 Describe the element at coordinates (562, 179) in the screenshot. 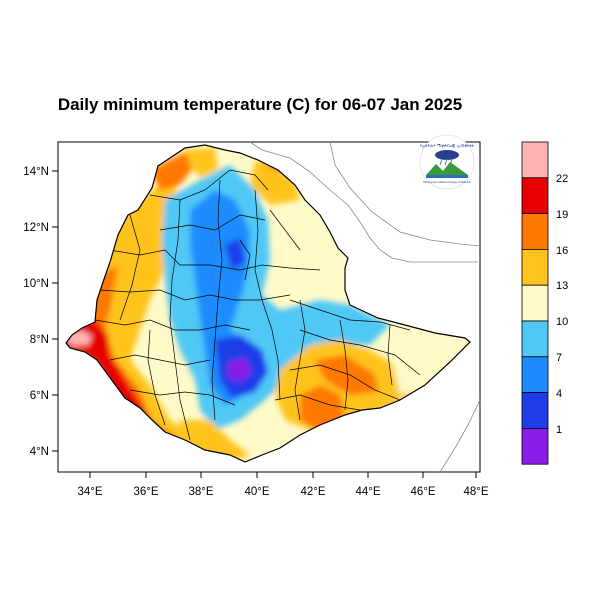

I see `colorbar-label: 22` at that location.